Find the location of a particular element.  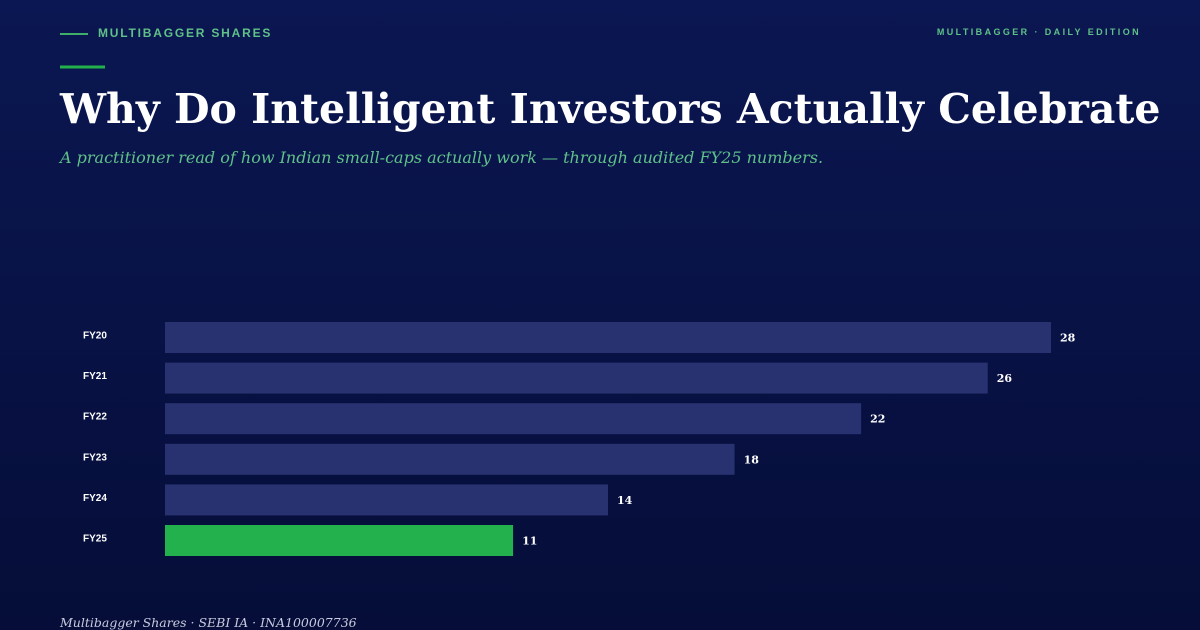

value-label: 26 is located at coordinates (1005, 378).